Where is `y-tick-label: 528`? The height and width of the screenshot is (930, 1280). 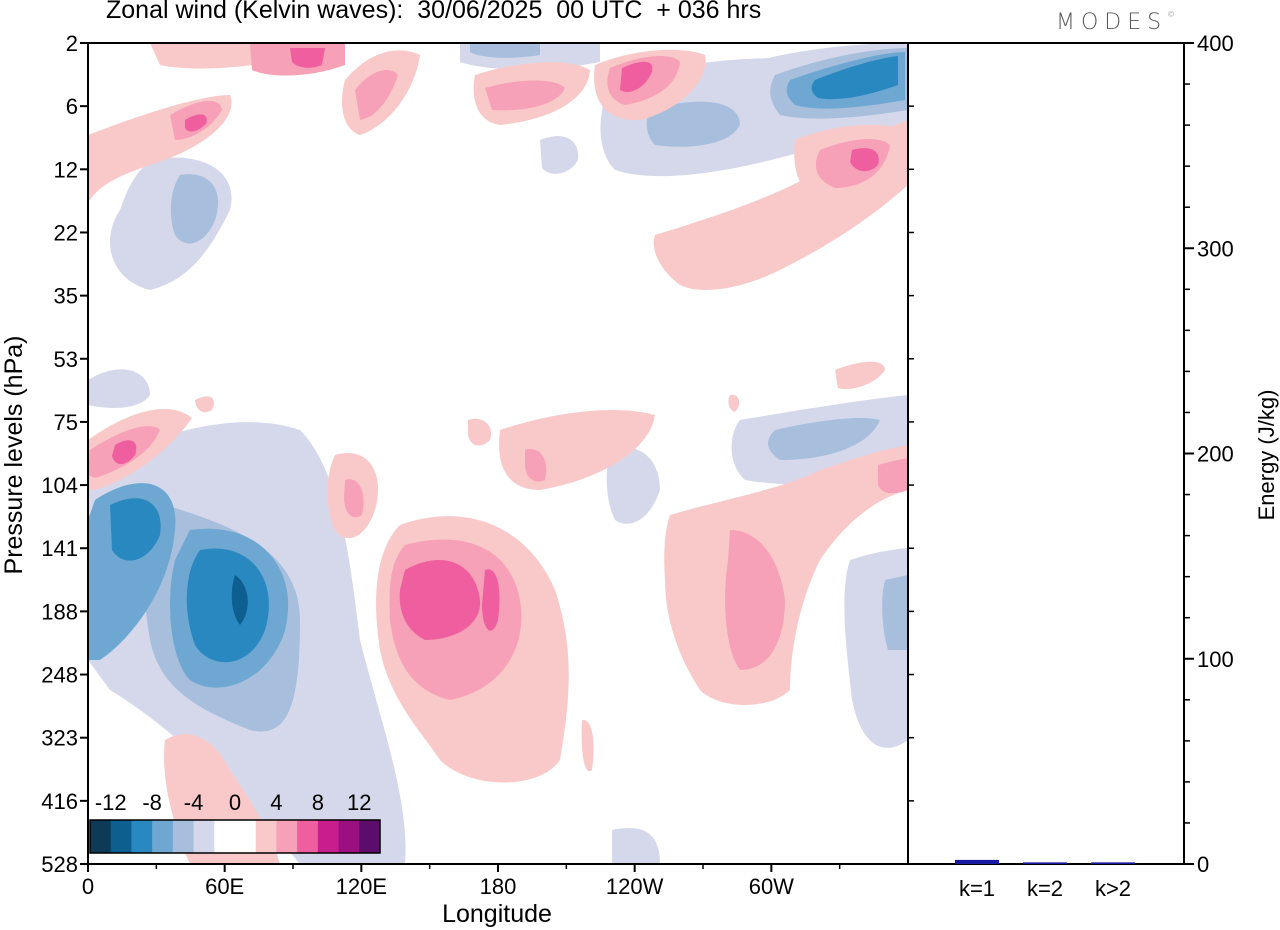
y-tick-label: 528 is located at coordinates (59, 864).